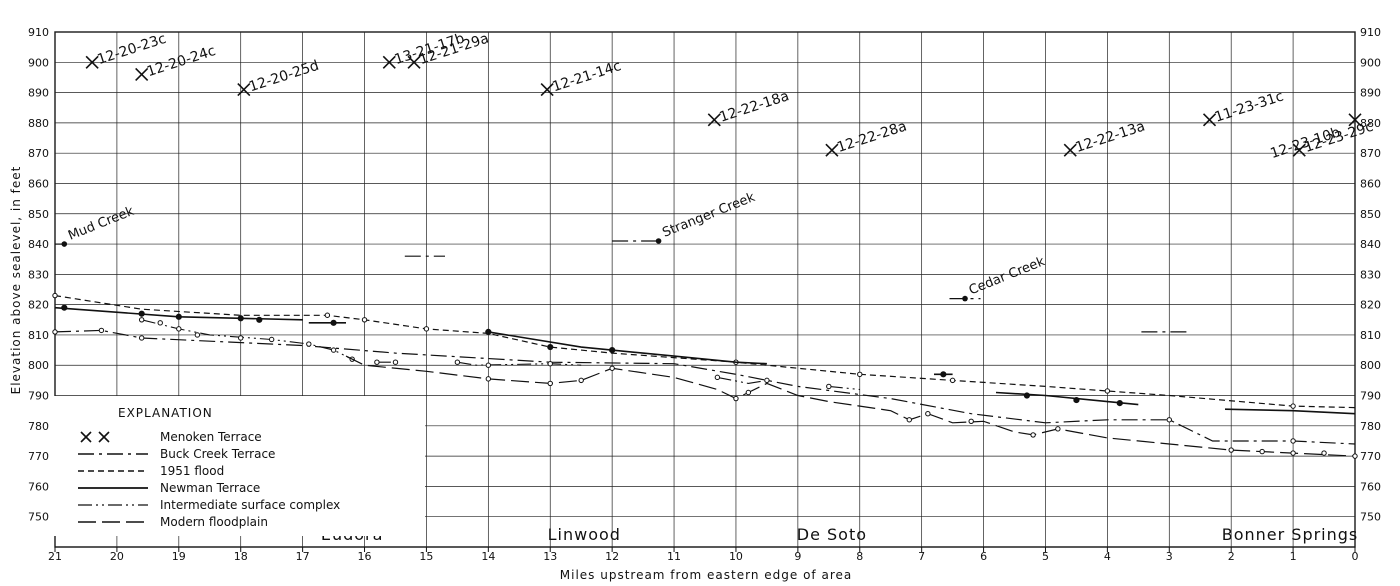 This screenshot has height=586, width=1400. What do you see at coordinates (16, 280) in the screenshot?
I see `y-axis-label: Elevation above sealevel, in feet` at bounding box center [16, 280].